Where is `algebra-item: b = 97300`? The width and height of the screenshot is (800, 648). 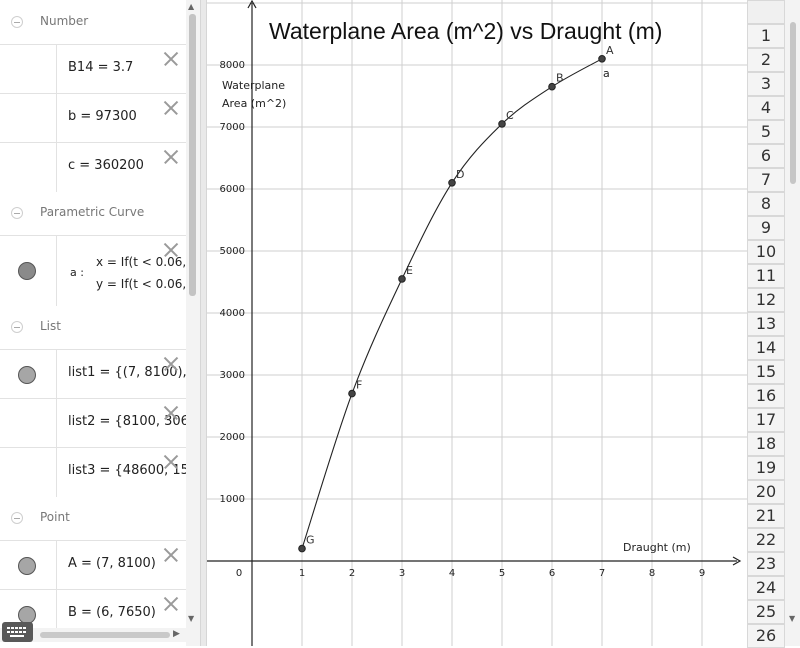
algebra-item: b = 97300 is located at coordinates (93, 118).